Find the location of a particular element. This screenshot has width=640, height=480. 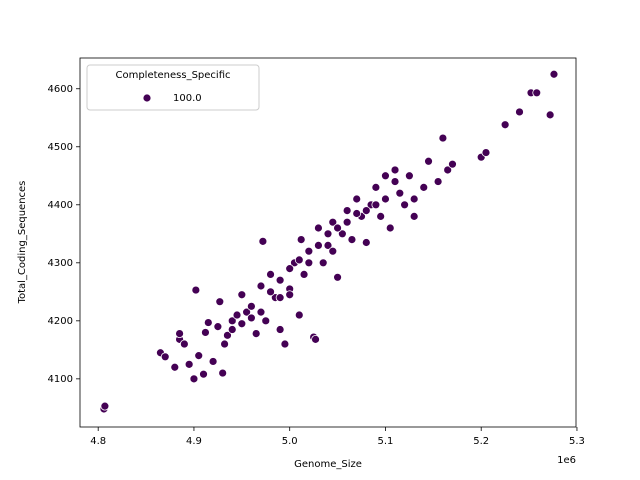

y-tick-label: 4100 is located at coordinates (60, 379).